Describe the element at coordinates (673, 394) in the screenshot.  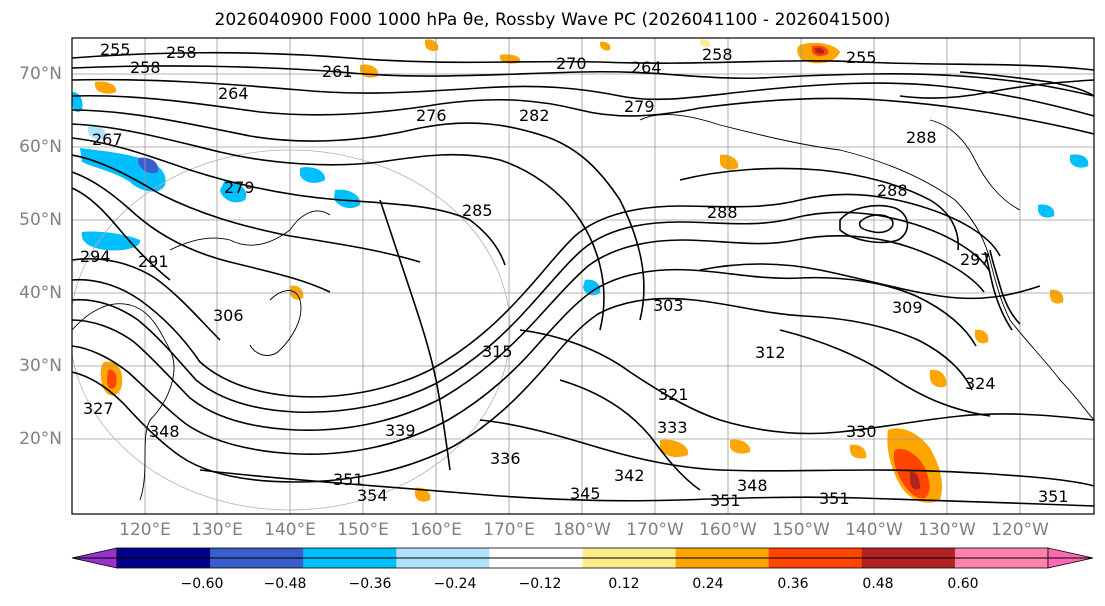
I see `contour-label: 321` at that location.